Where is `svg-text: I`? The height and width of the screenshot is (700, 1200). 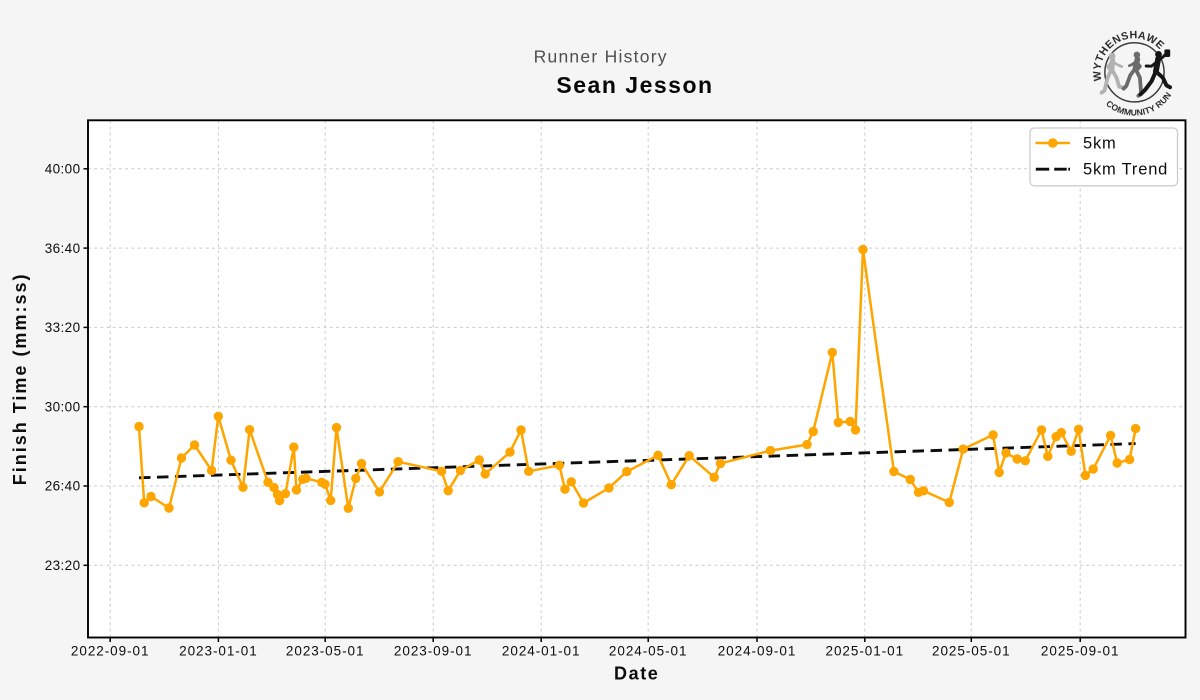 svg-text: I is located at coordinates (1143, 111).